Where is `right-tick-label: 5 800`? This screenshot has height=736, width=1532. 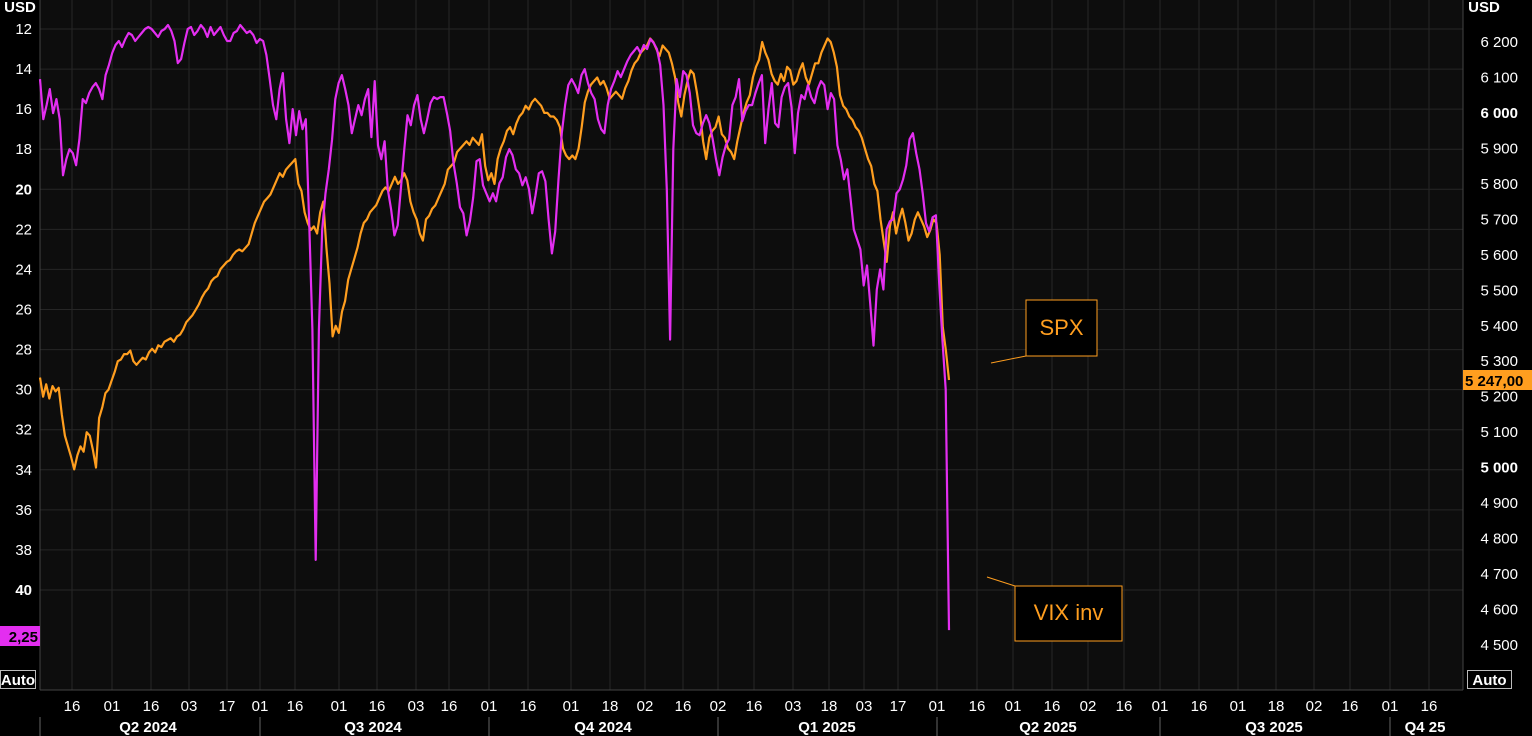 right-tick-label: 5 800 is located at coordinates (1499, 184).